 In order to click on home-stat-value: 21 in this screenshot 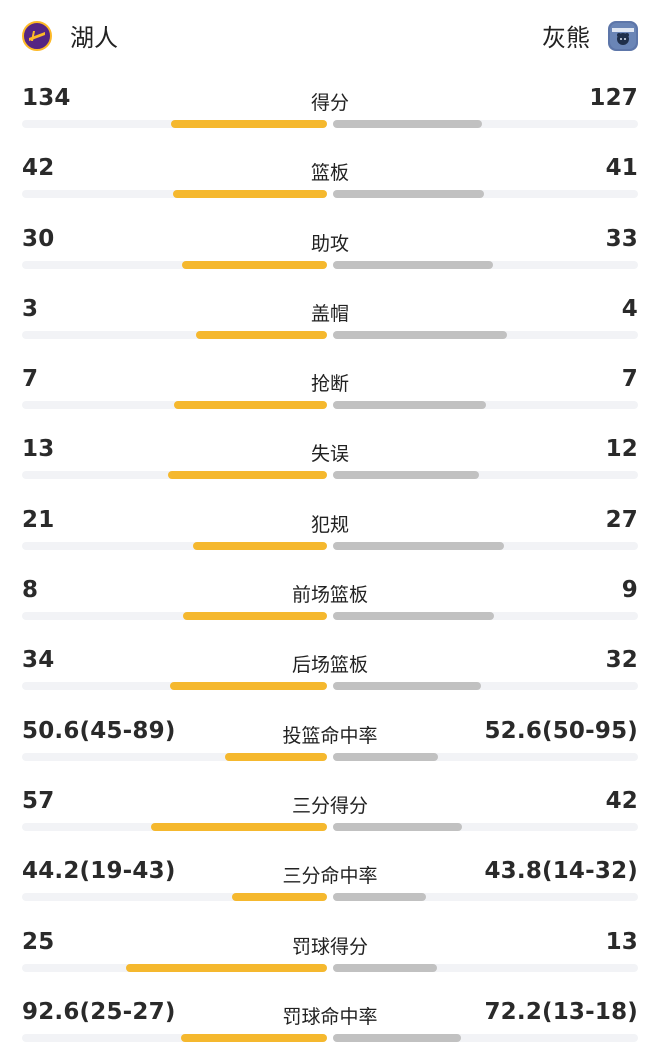, I will do `click(38, 519)`.